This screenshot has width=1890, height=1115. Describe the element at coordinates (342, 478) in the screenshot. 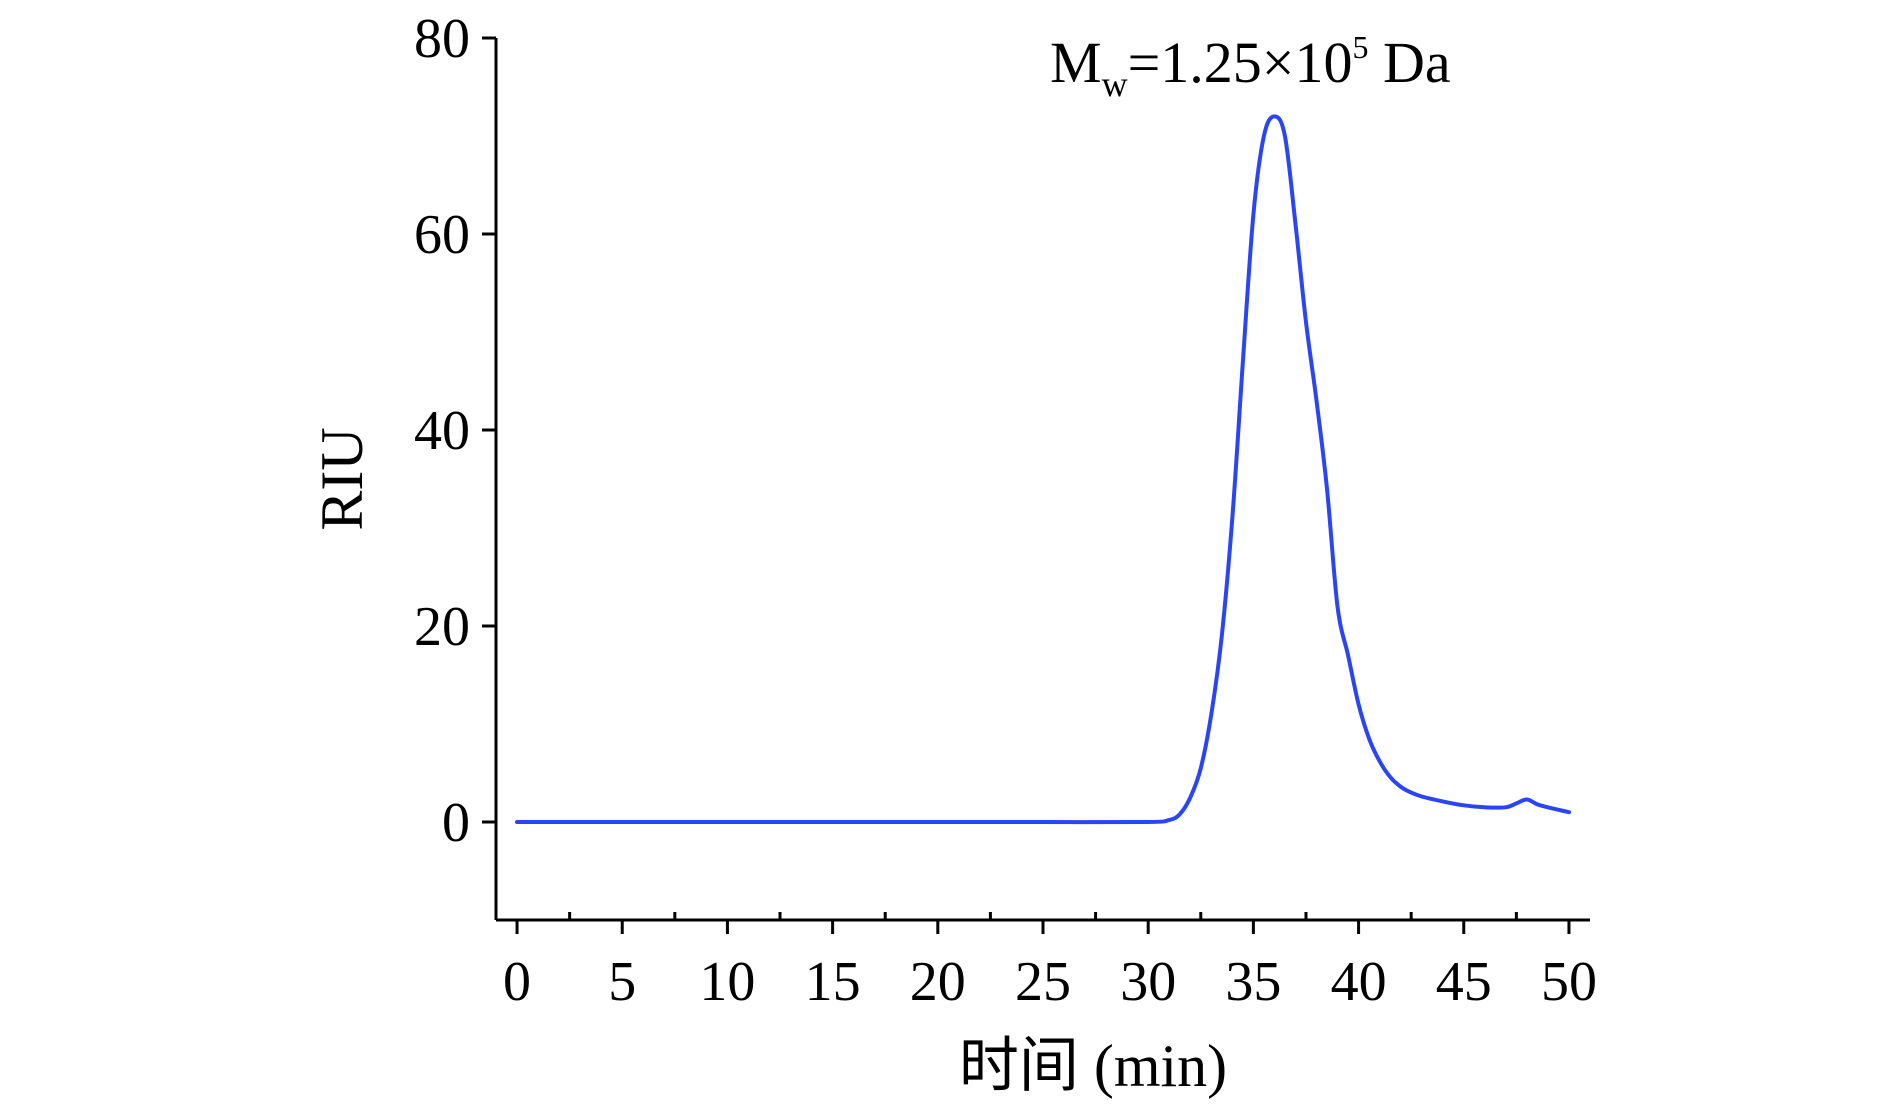

I see `y-axis-title: RIU` at that location.